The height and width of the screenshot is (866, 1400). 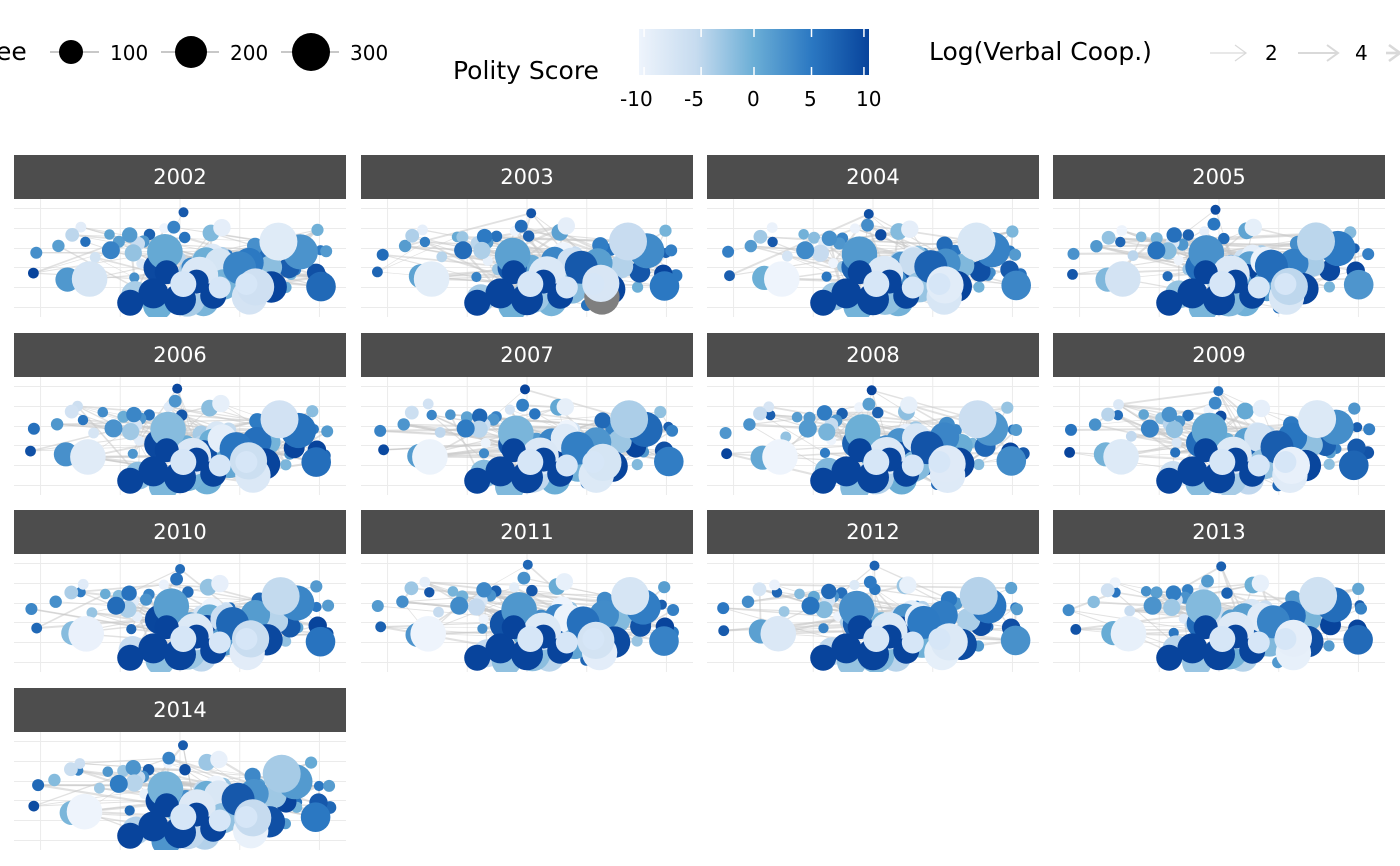 What do you see at coordinates (527, 236) in the screenshot?
I see `facet-panel-2003: 2003` at bounding box center [527, 236].